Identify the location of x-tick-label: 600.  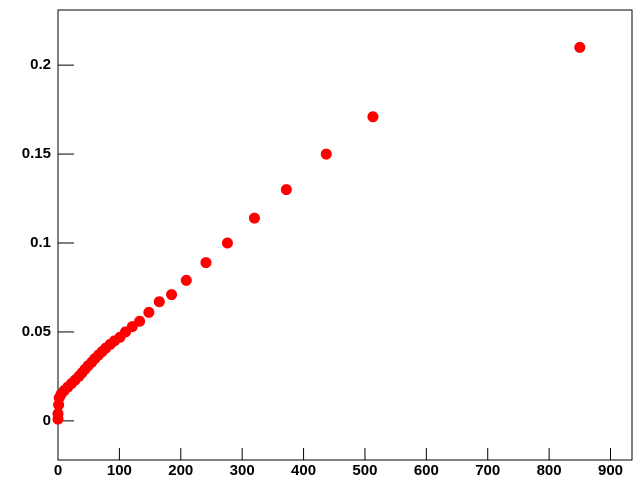
(426, 470).